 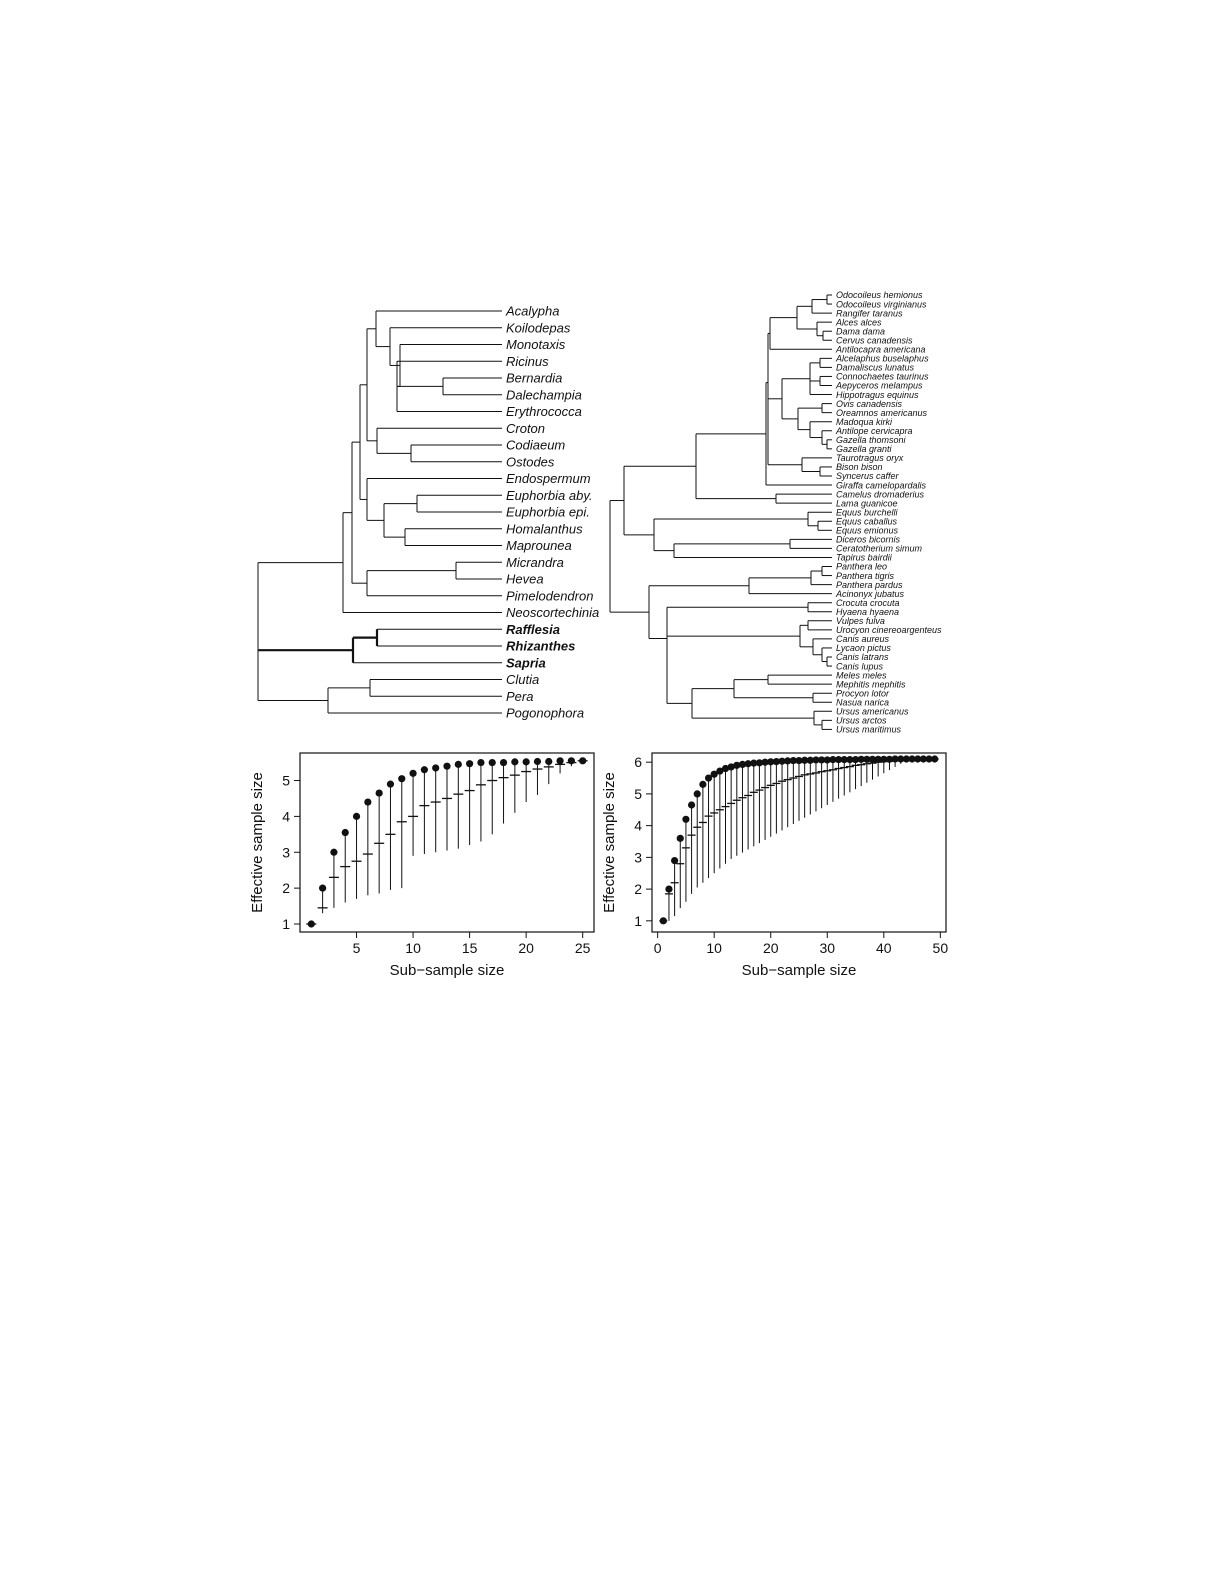 I want to click on tip-label: Ursus americanus, so click(x=872, y=712).